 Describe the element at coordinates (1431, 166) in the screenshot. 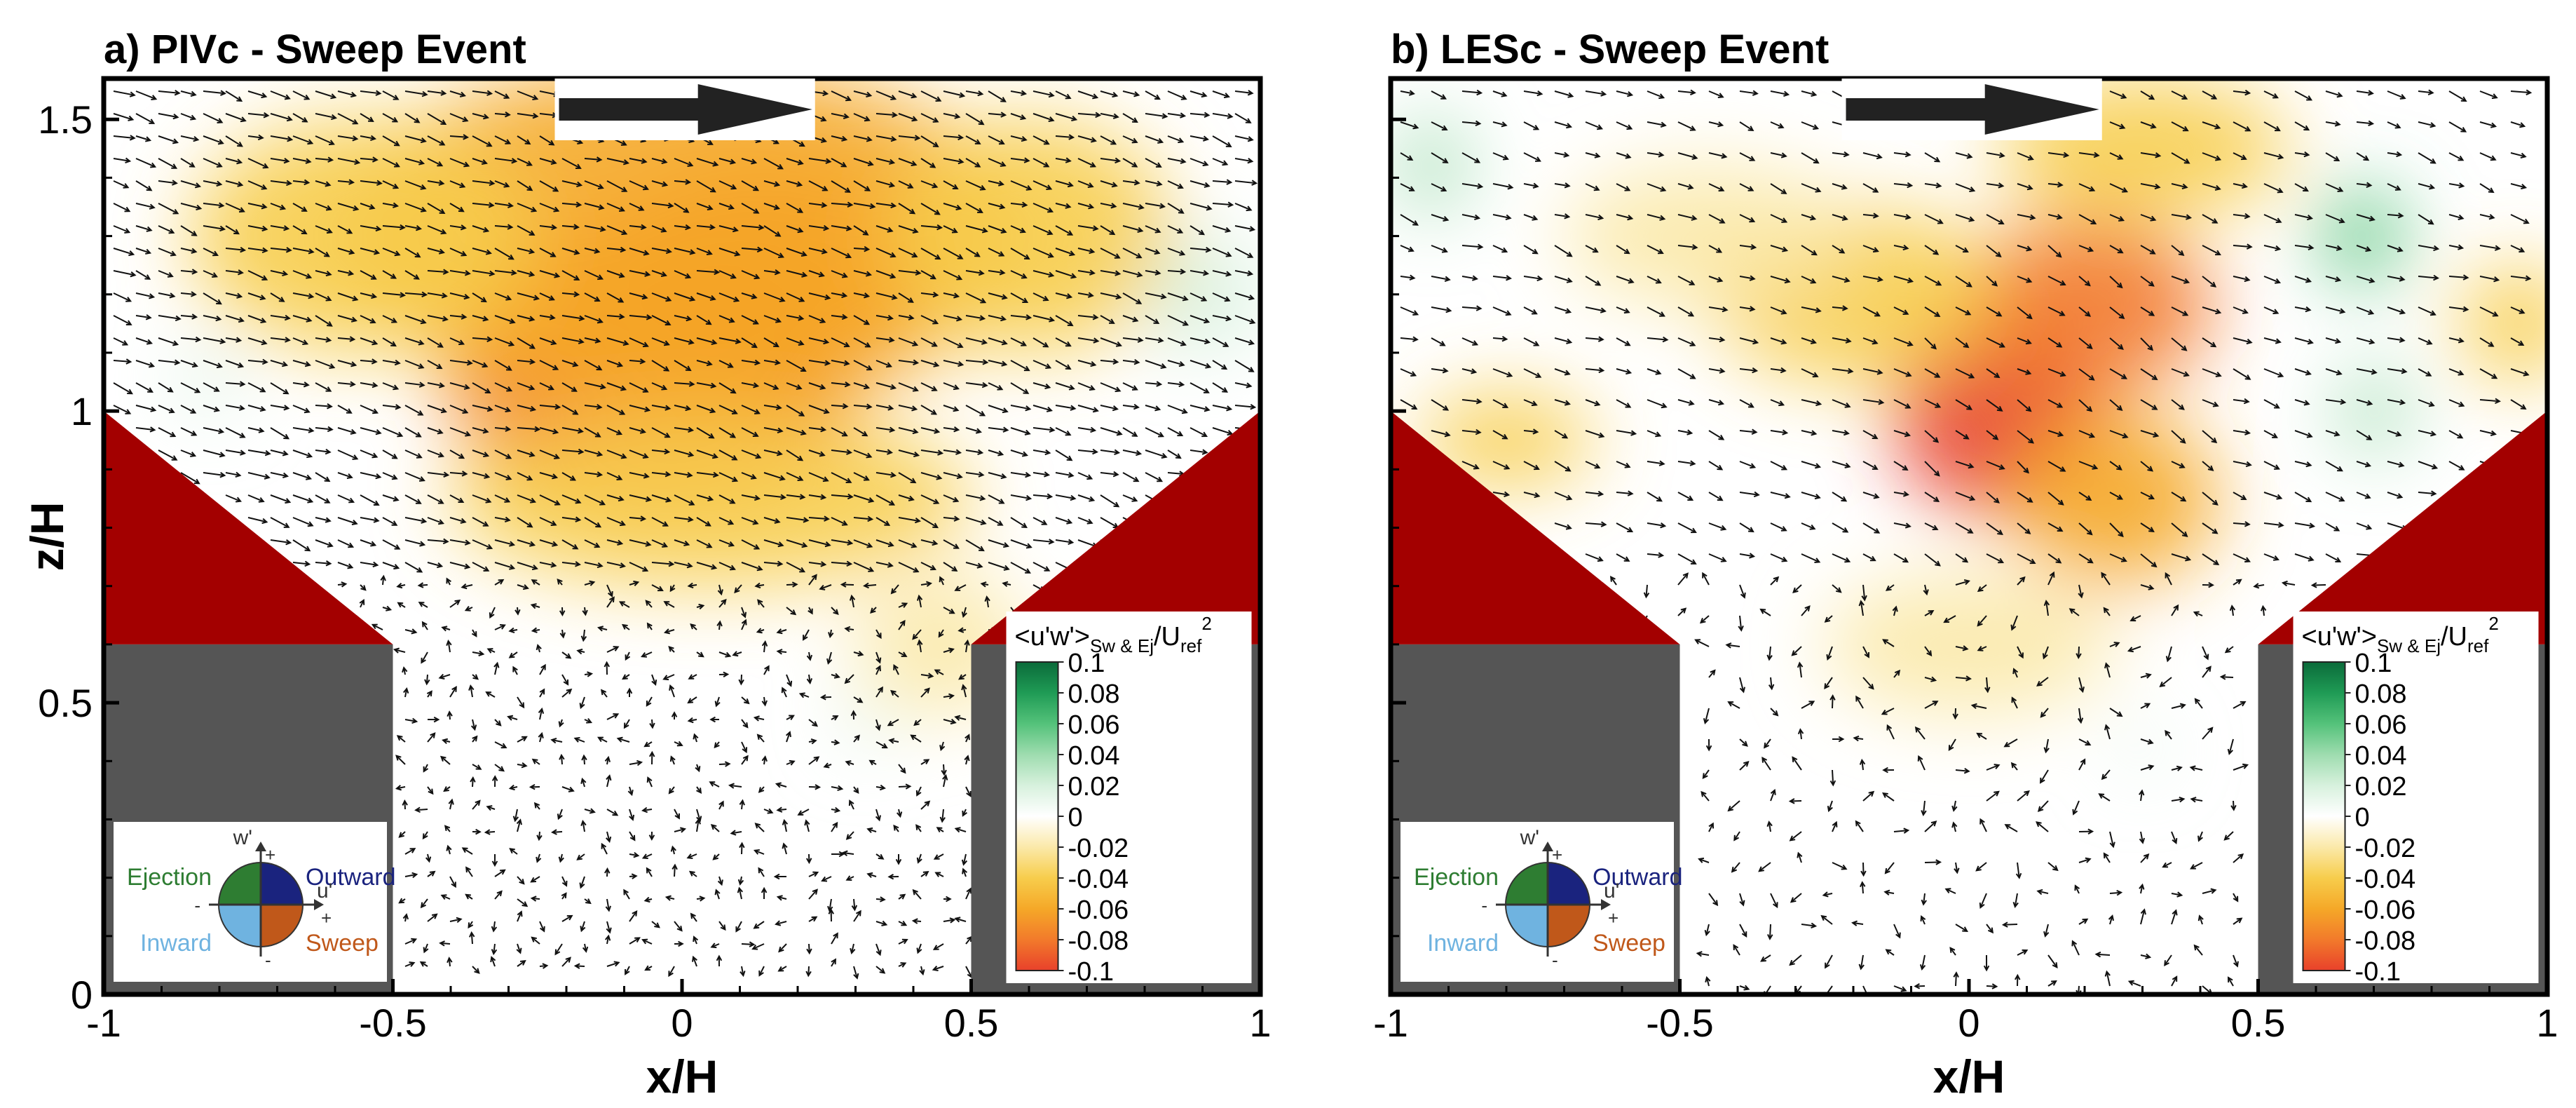

I see `heatmap-blob` at that location.